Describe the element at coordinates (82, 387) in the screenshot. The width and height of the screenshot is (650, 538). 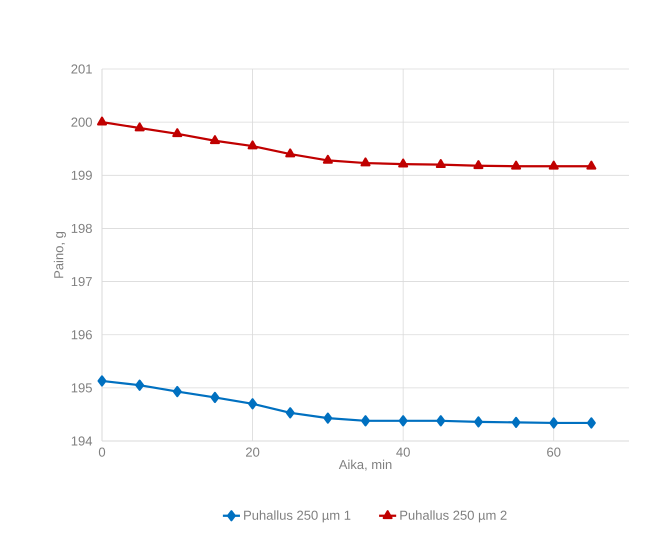
I see `y-tick-label: 195` at that location.